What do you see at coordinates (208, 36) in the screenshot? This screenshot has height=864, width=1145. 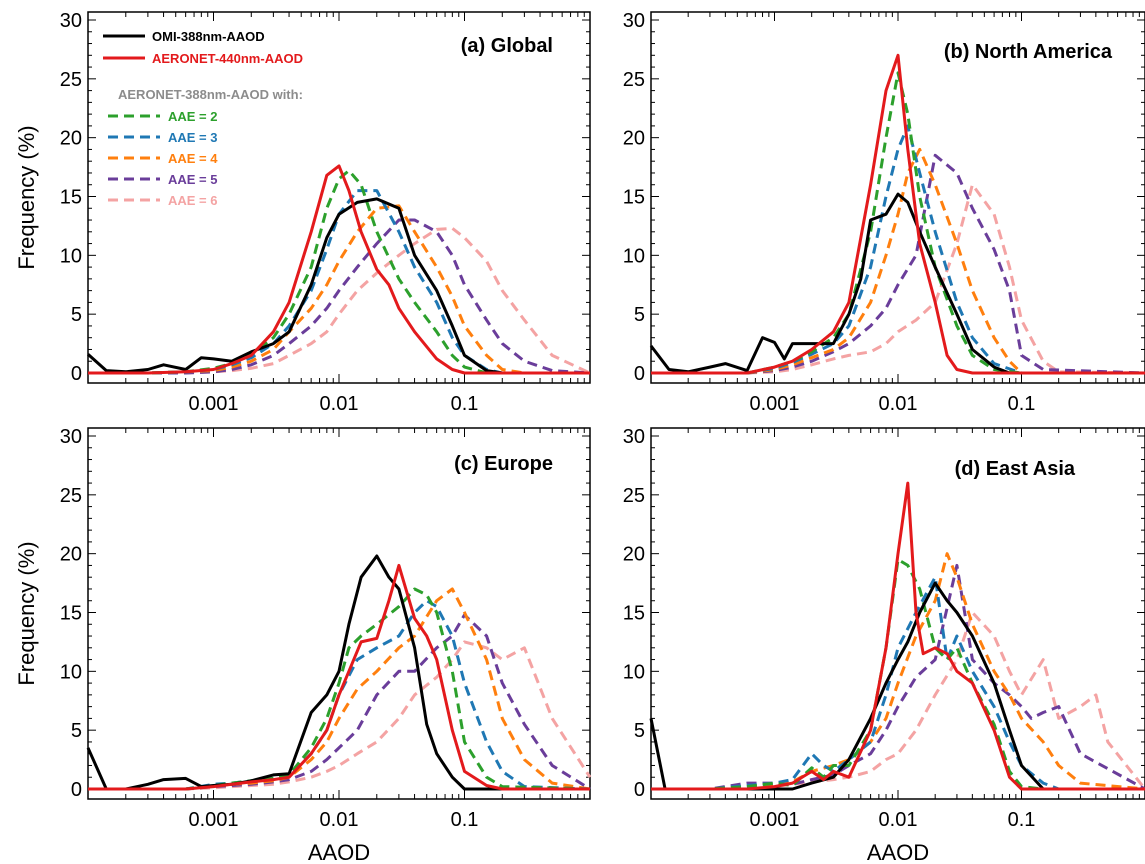 I see `legend-label-omi: OMI-388nm-AAOD` at bounding box center [208, 36].